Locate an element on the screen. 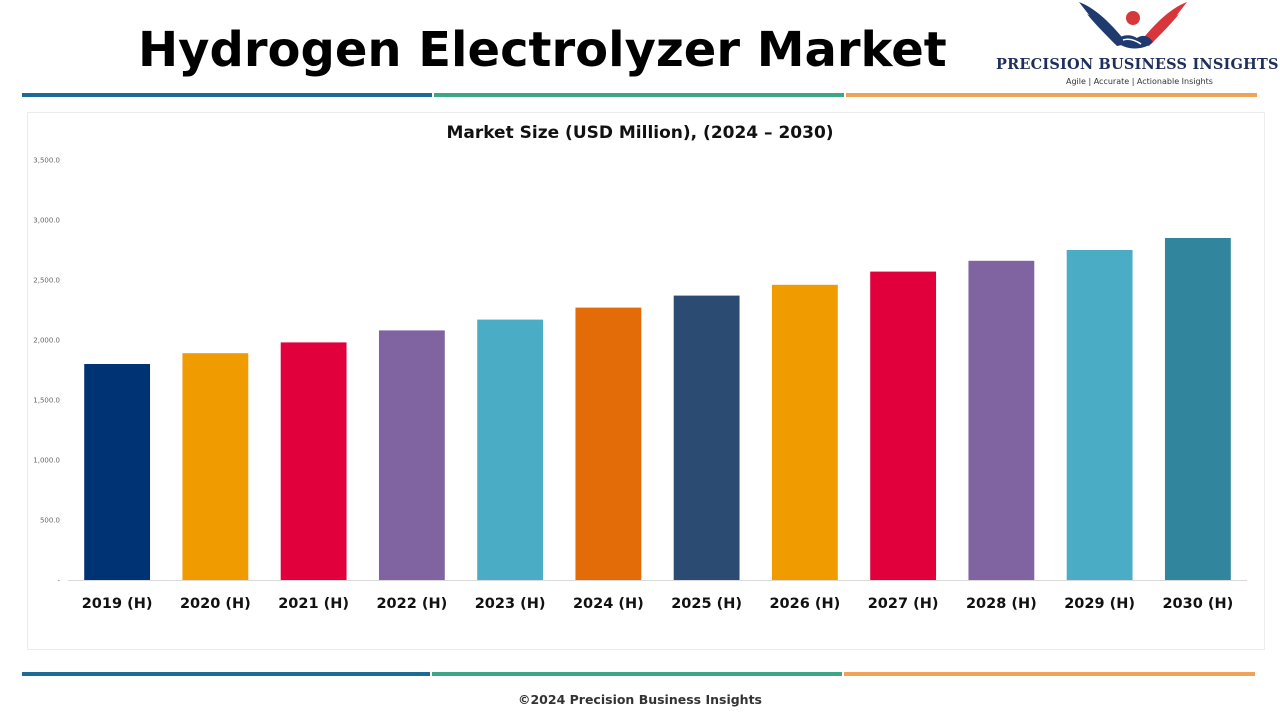 The height and width of the screenshot is (720, 1280). x-tick-label: 2028 (H) is located at coordinates (1001, 604).